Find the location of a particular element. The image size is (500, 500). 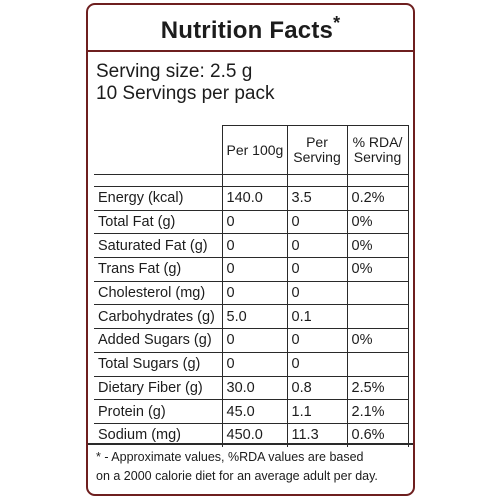

table-header-row: Per 100g Per Serving % RDA/ Serving is located at coordinates (251, 150).